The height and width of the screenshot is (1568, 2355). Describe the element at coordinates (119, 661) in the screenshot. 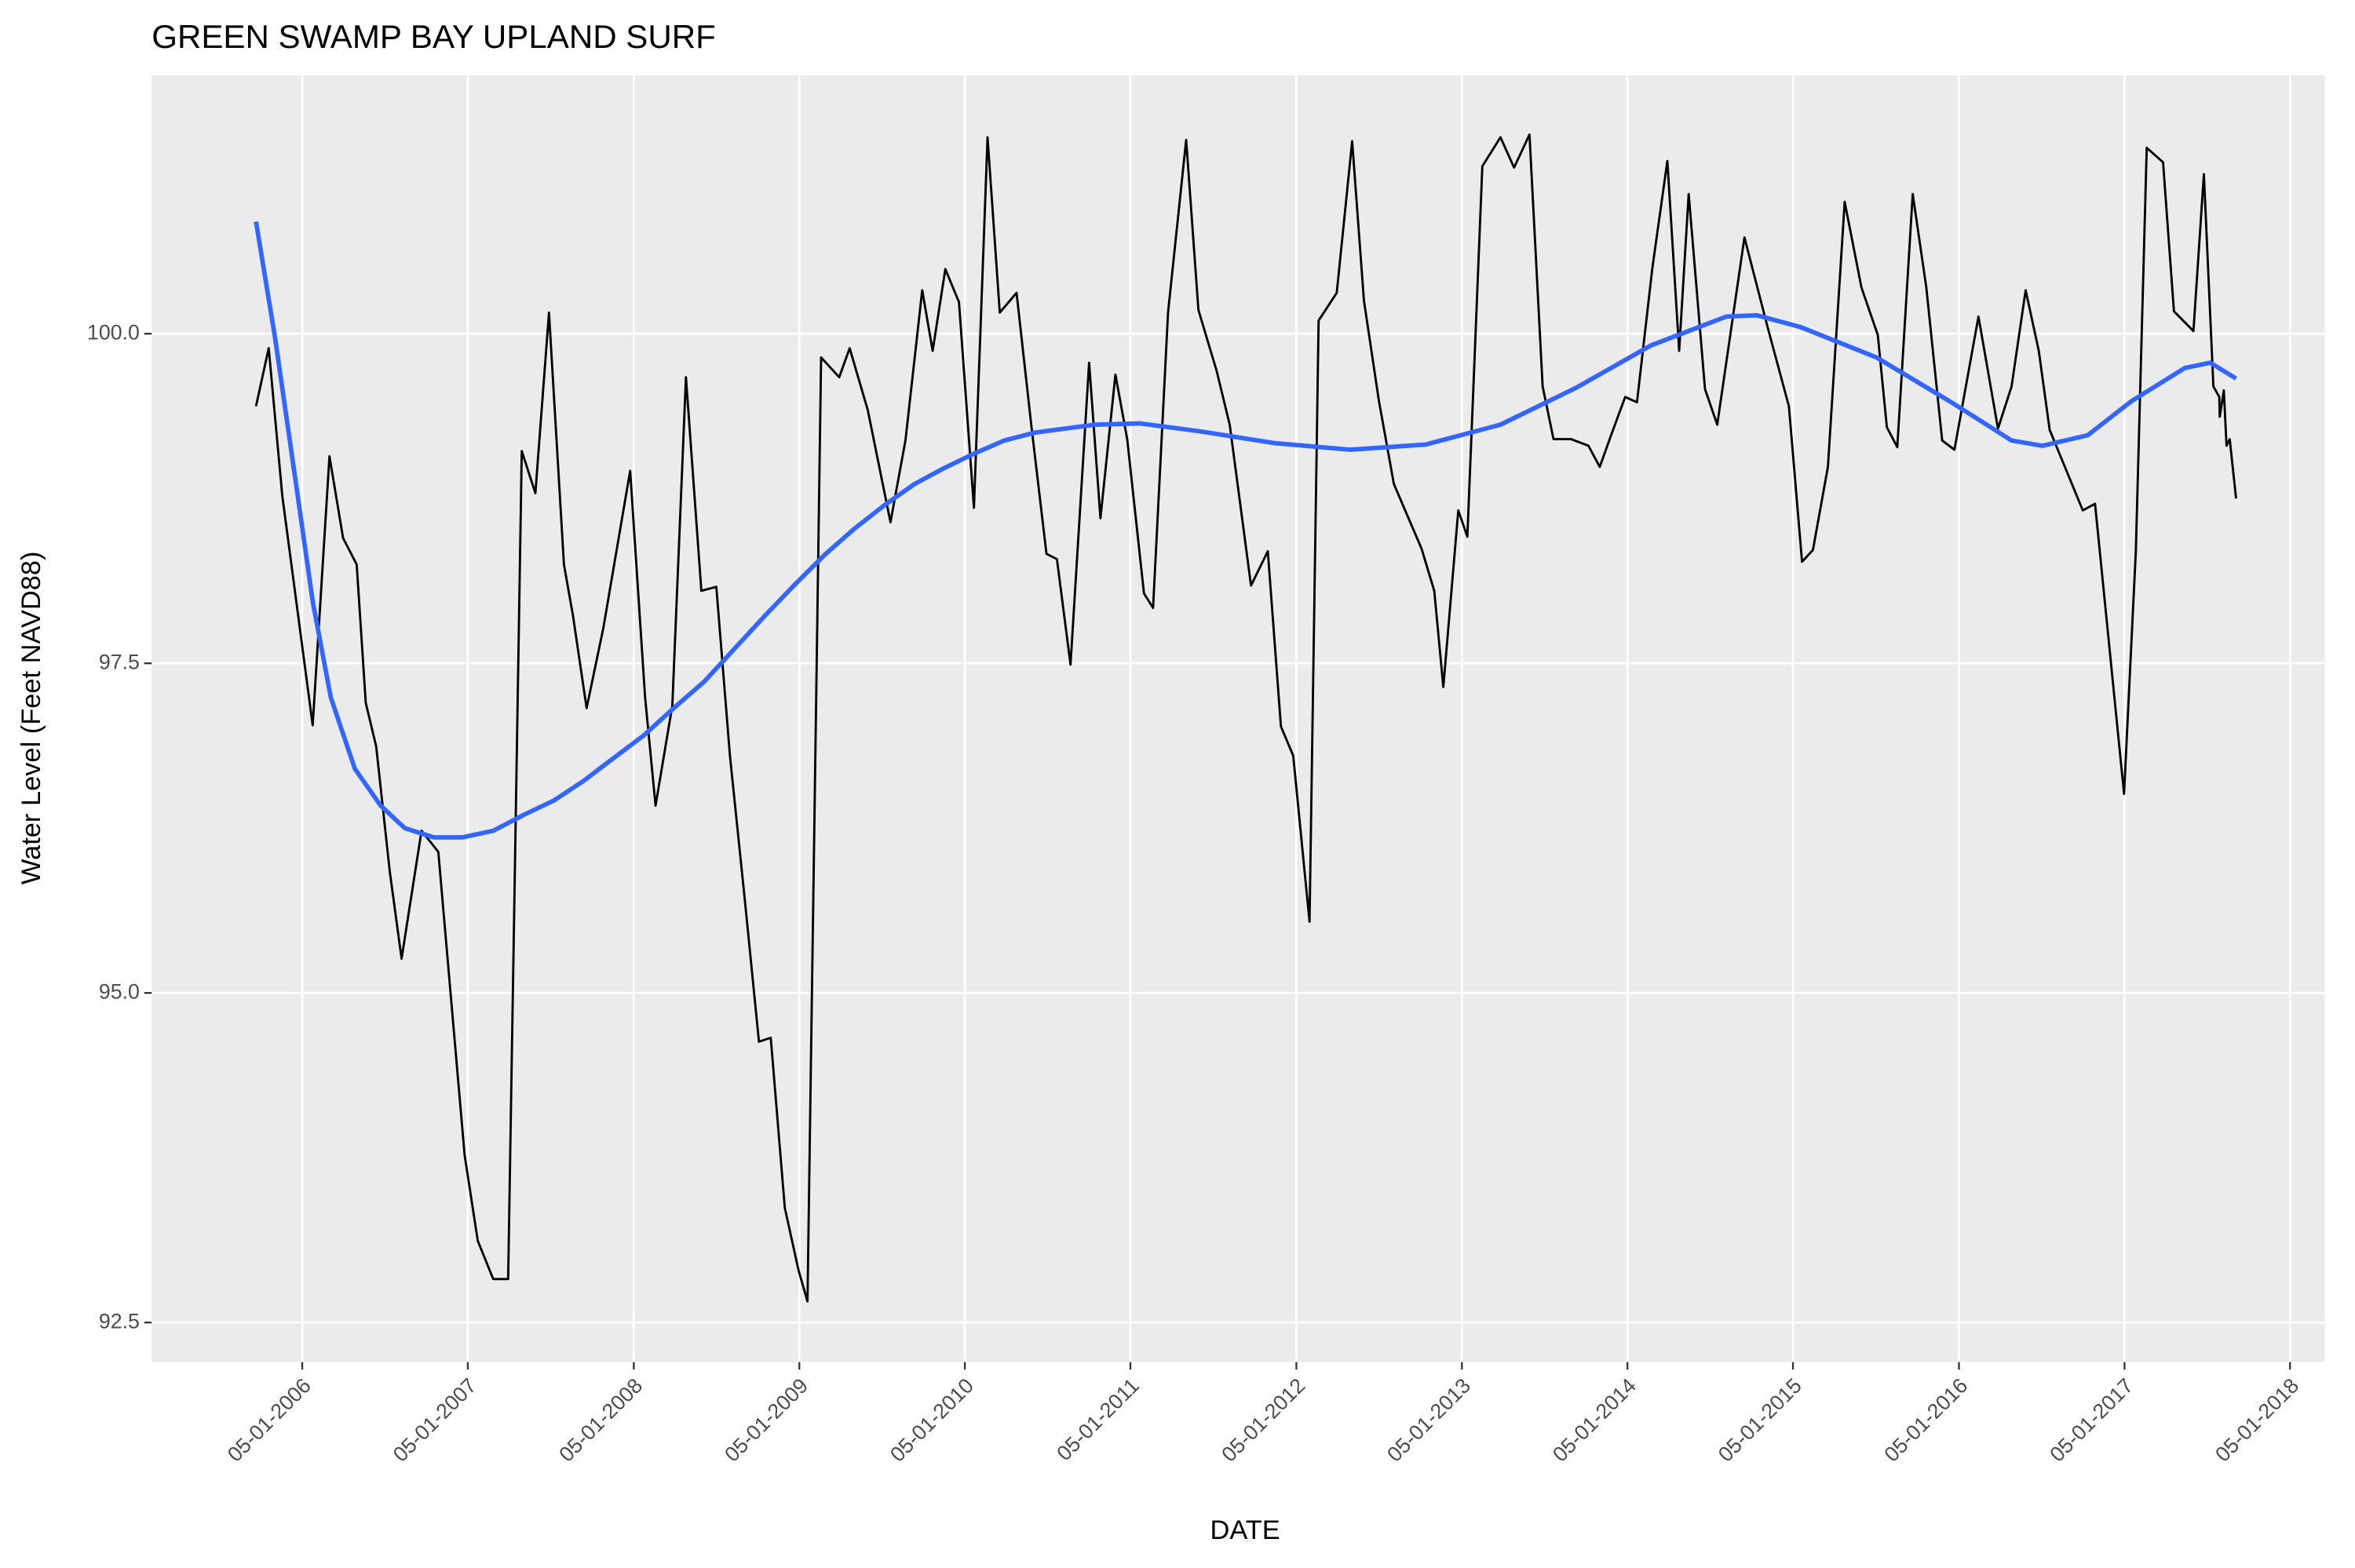

I see `y-tick-label: 97.5` at that location.